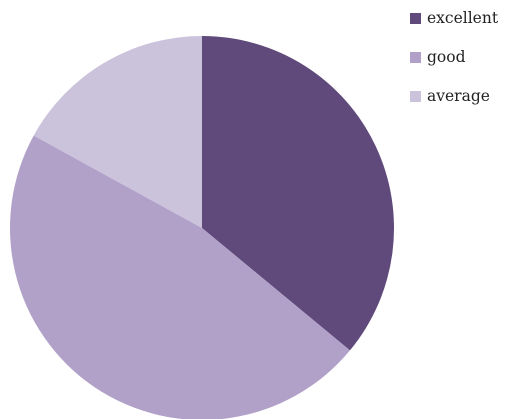 The image size is (511, 419). Describe the element at coordinates (458, 96) in the screenshot. I see `legend-label-average: average` at that location.